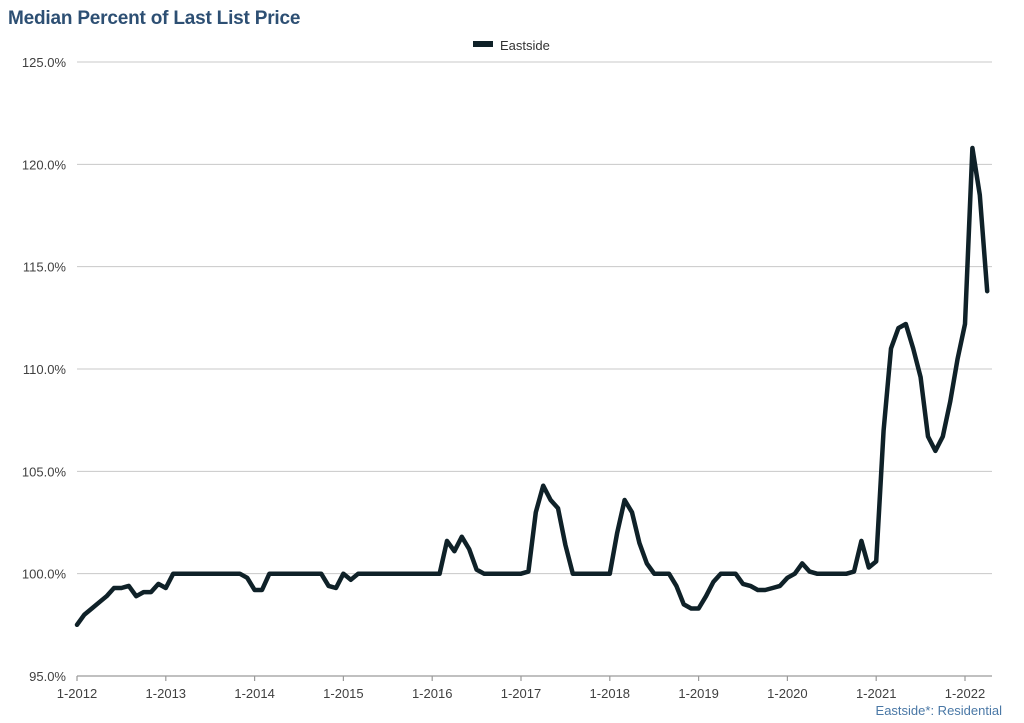 The image size is (1024, 723). Describe the element at coordinates (525, 45) in the screenshot. I see `legend-label: Eastside` at that location.